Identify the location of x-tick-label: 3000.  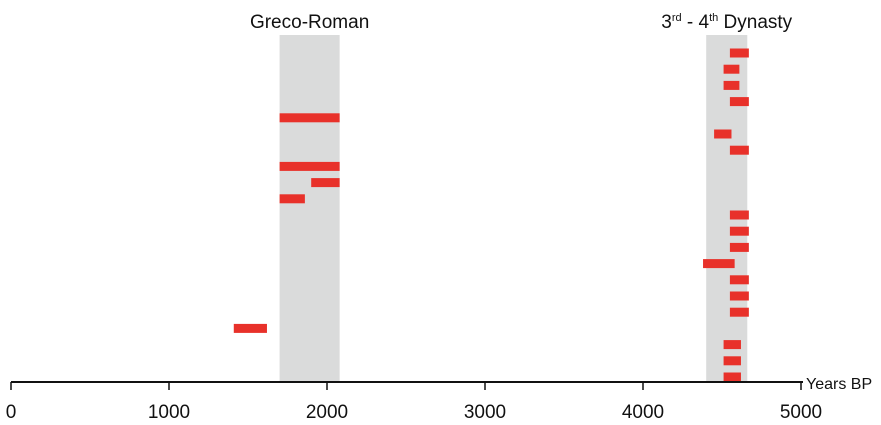
(485, 412).